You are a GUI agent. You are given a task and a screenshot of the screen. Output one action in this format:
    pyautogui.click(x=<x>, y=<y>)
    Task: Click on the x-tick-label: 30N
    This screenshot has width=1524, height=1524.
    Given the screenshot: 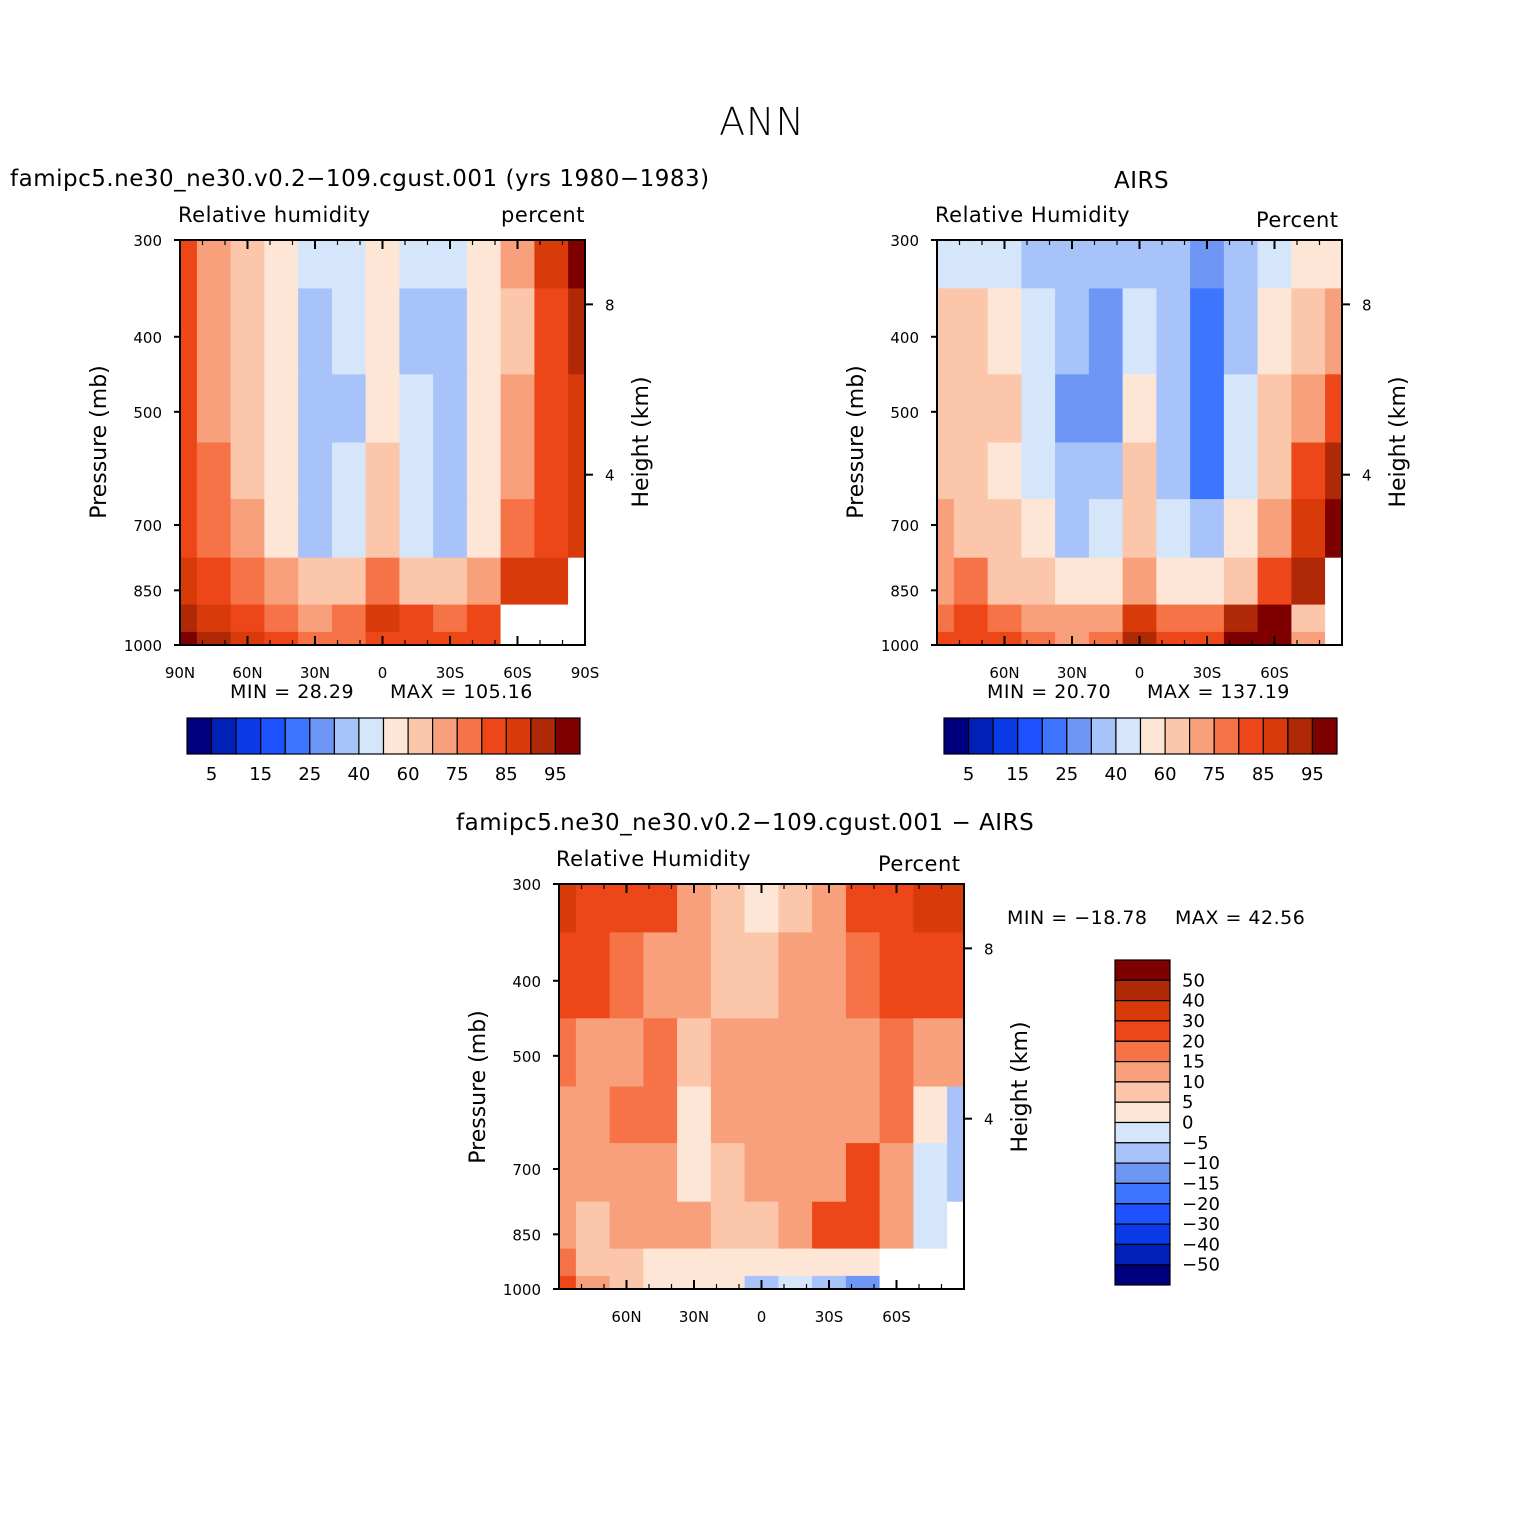 What is the action you would take?
    pyautogui.click(x=1072, y=673)
    